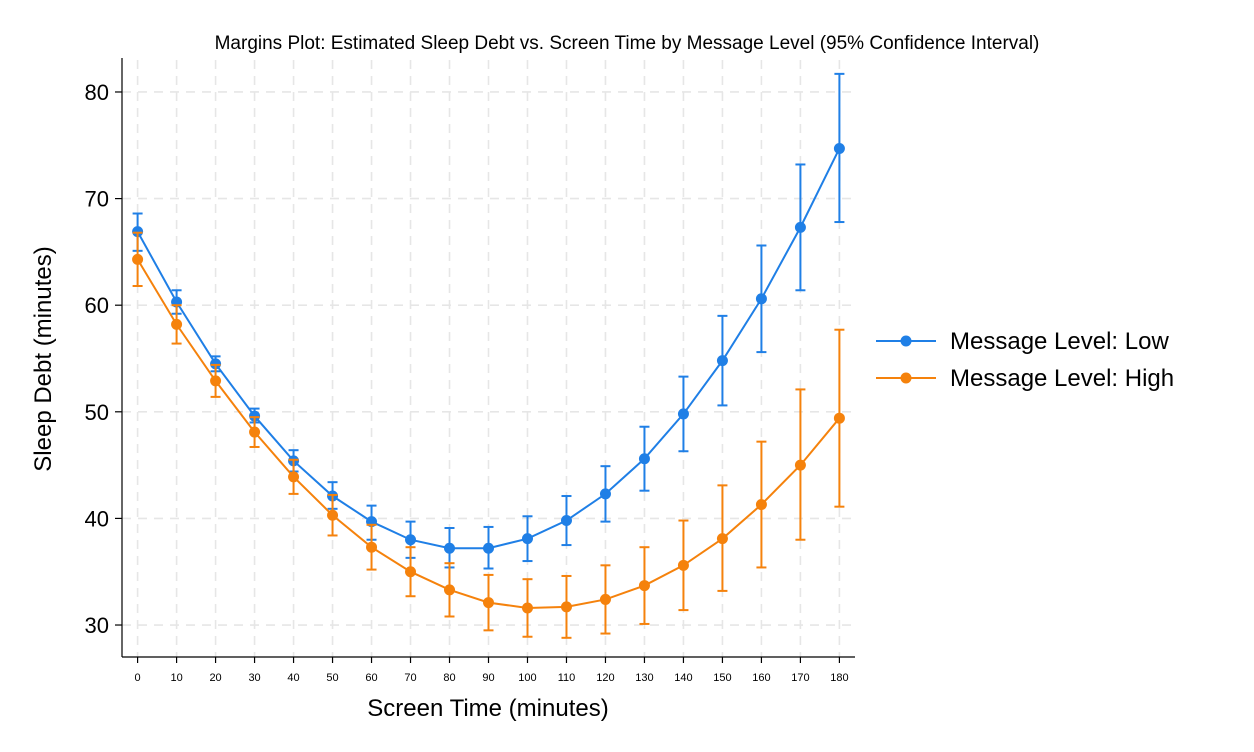  What do you see at coordinates (839, 678) in the screenshot?
I see `x-tick-label: 180` at bounding box center [839, 678].